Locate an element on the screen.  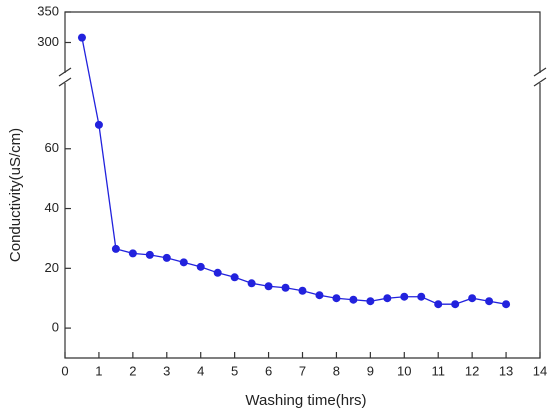
x-tick-label: 12 is located at coordinates (472, 370).